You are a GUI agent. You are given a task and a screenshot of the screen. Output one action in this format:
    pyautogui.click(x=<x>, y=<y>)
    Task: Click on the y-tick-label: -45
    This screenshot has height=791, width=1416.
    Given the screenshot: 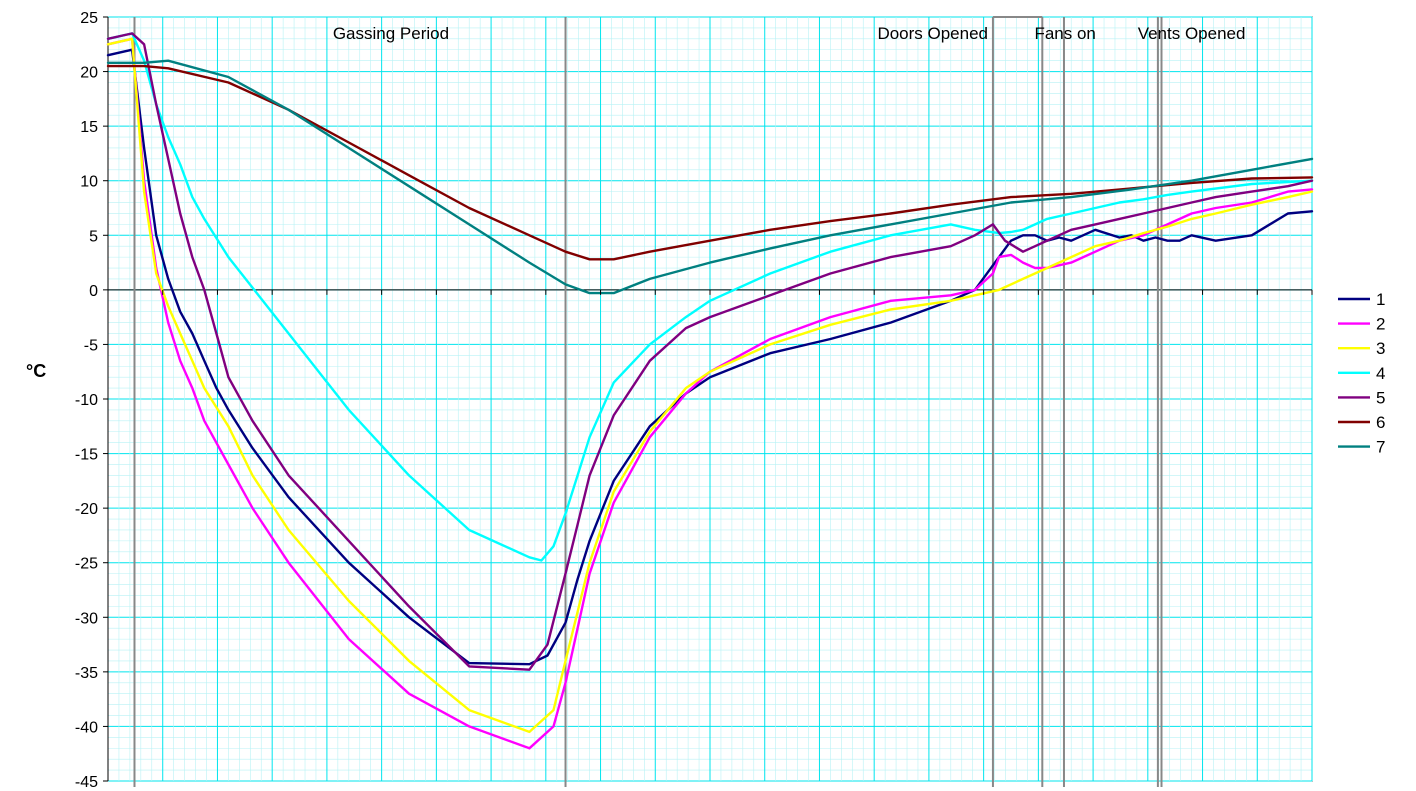 What is the action you would take?
    pyautogui.click(x=86, y=782)
    